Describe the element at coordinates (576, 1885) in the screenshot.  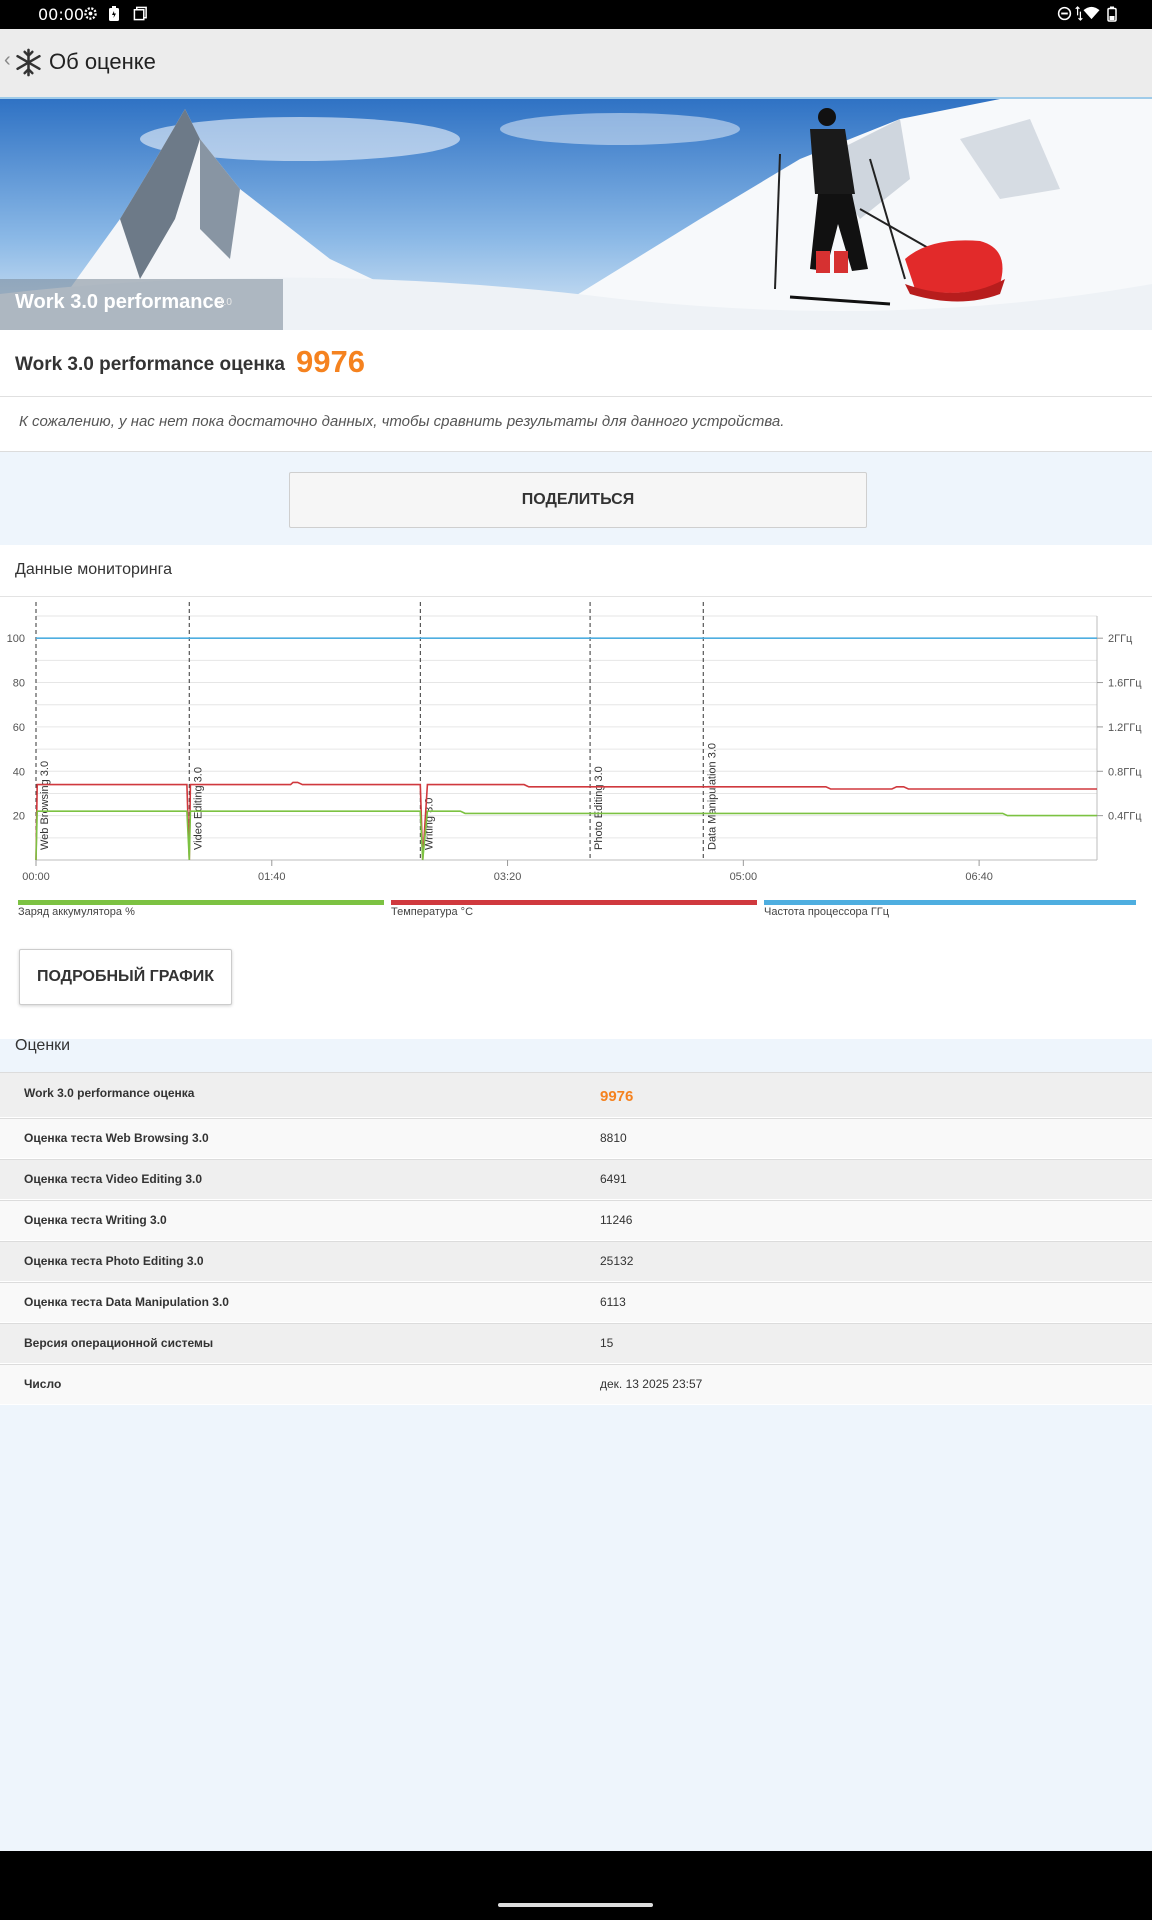
I see `navigation-bar` at that location.